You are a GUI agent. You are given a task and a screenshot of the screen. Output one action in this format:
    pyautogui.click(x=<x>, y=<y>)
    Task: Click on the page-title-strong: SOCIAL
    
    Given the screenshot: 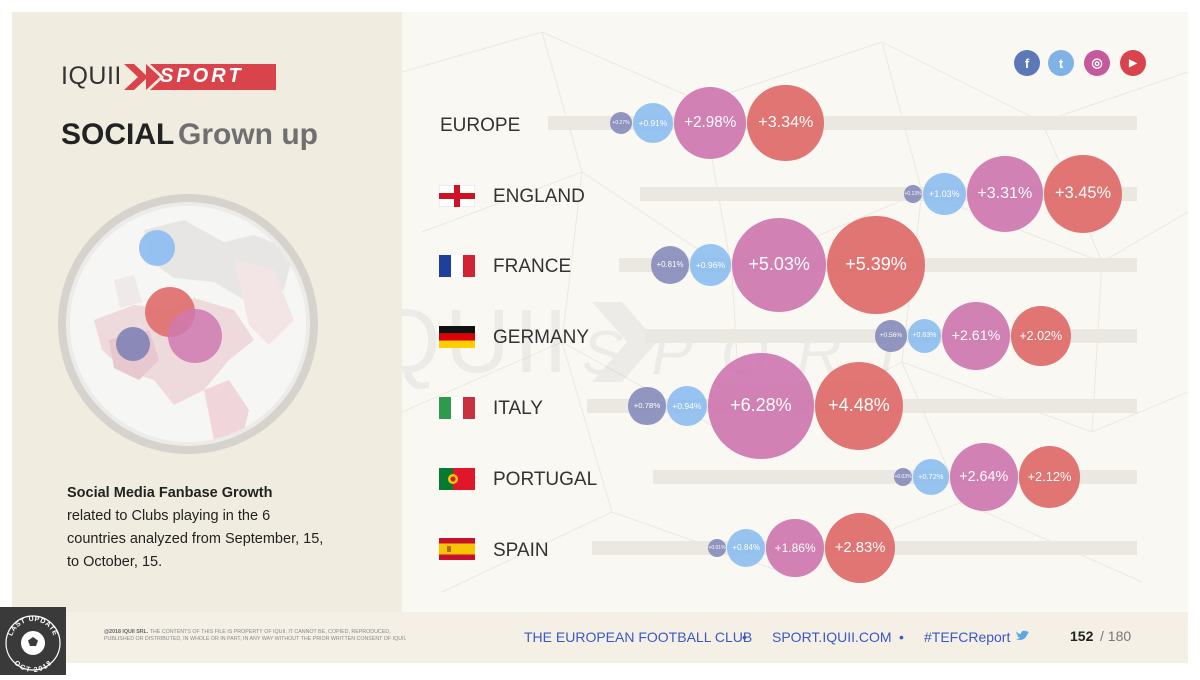 What is the action you would take?
    pyautogui.click(x=118, y=134)
    